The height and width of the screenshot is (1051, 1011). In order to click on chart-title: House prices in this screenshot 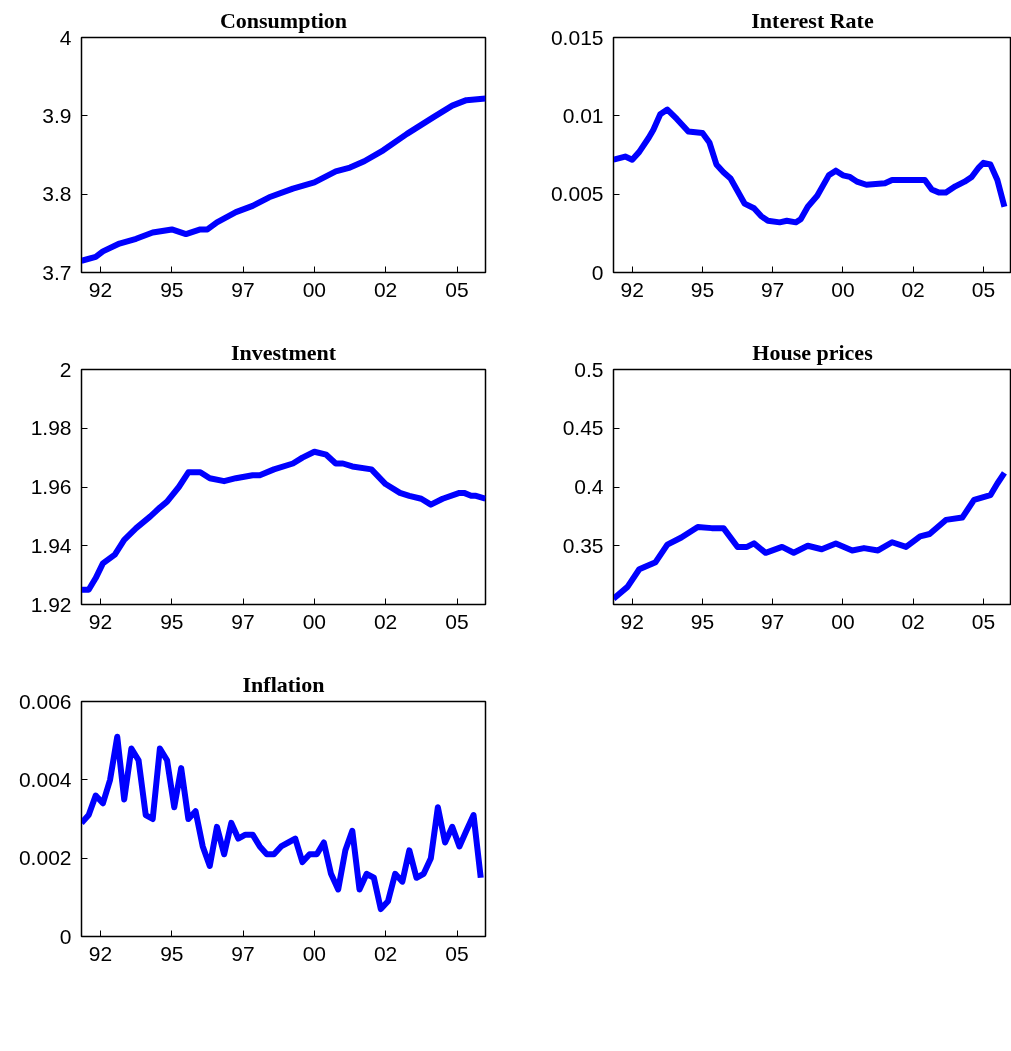, I will do `click(813, 352)`.